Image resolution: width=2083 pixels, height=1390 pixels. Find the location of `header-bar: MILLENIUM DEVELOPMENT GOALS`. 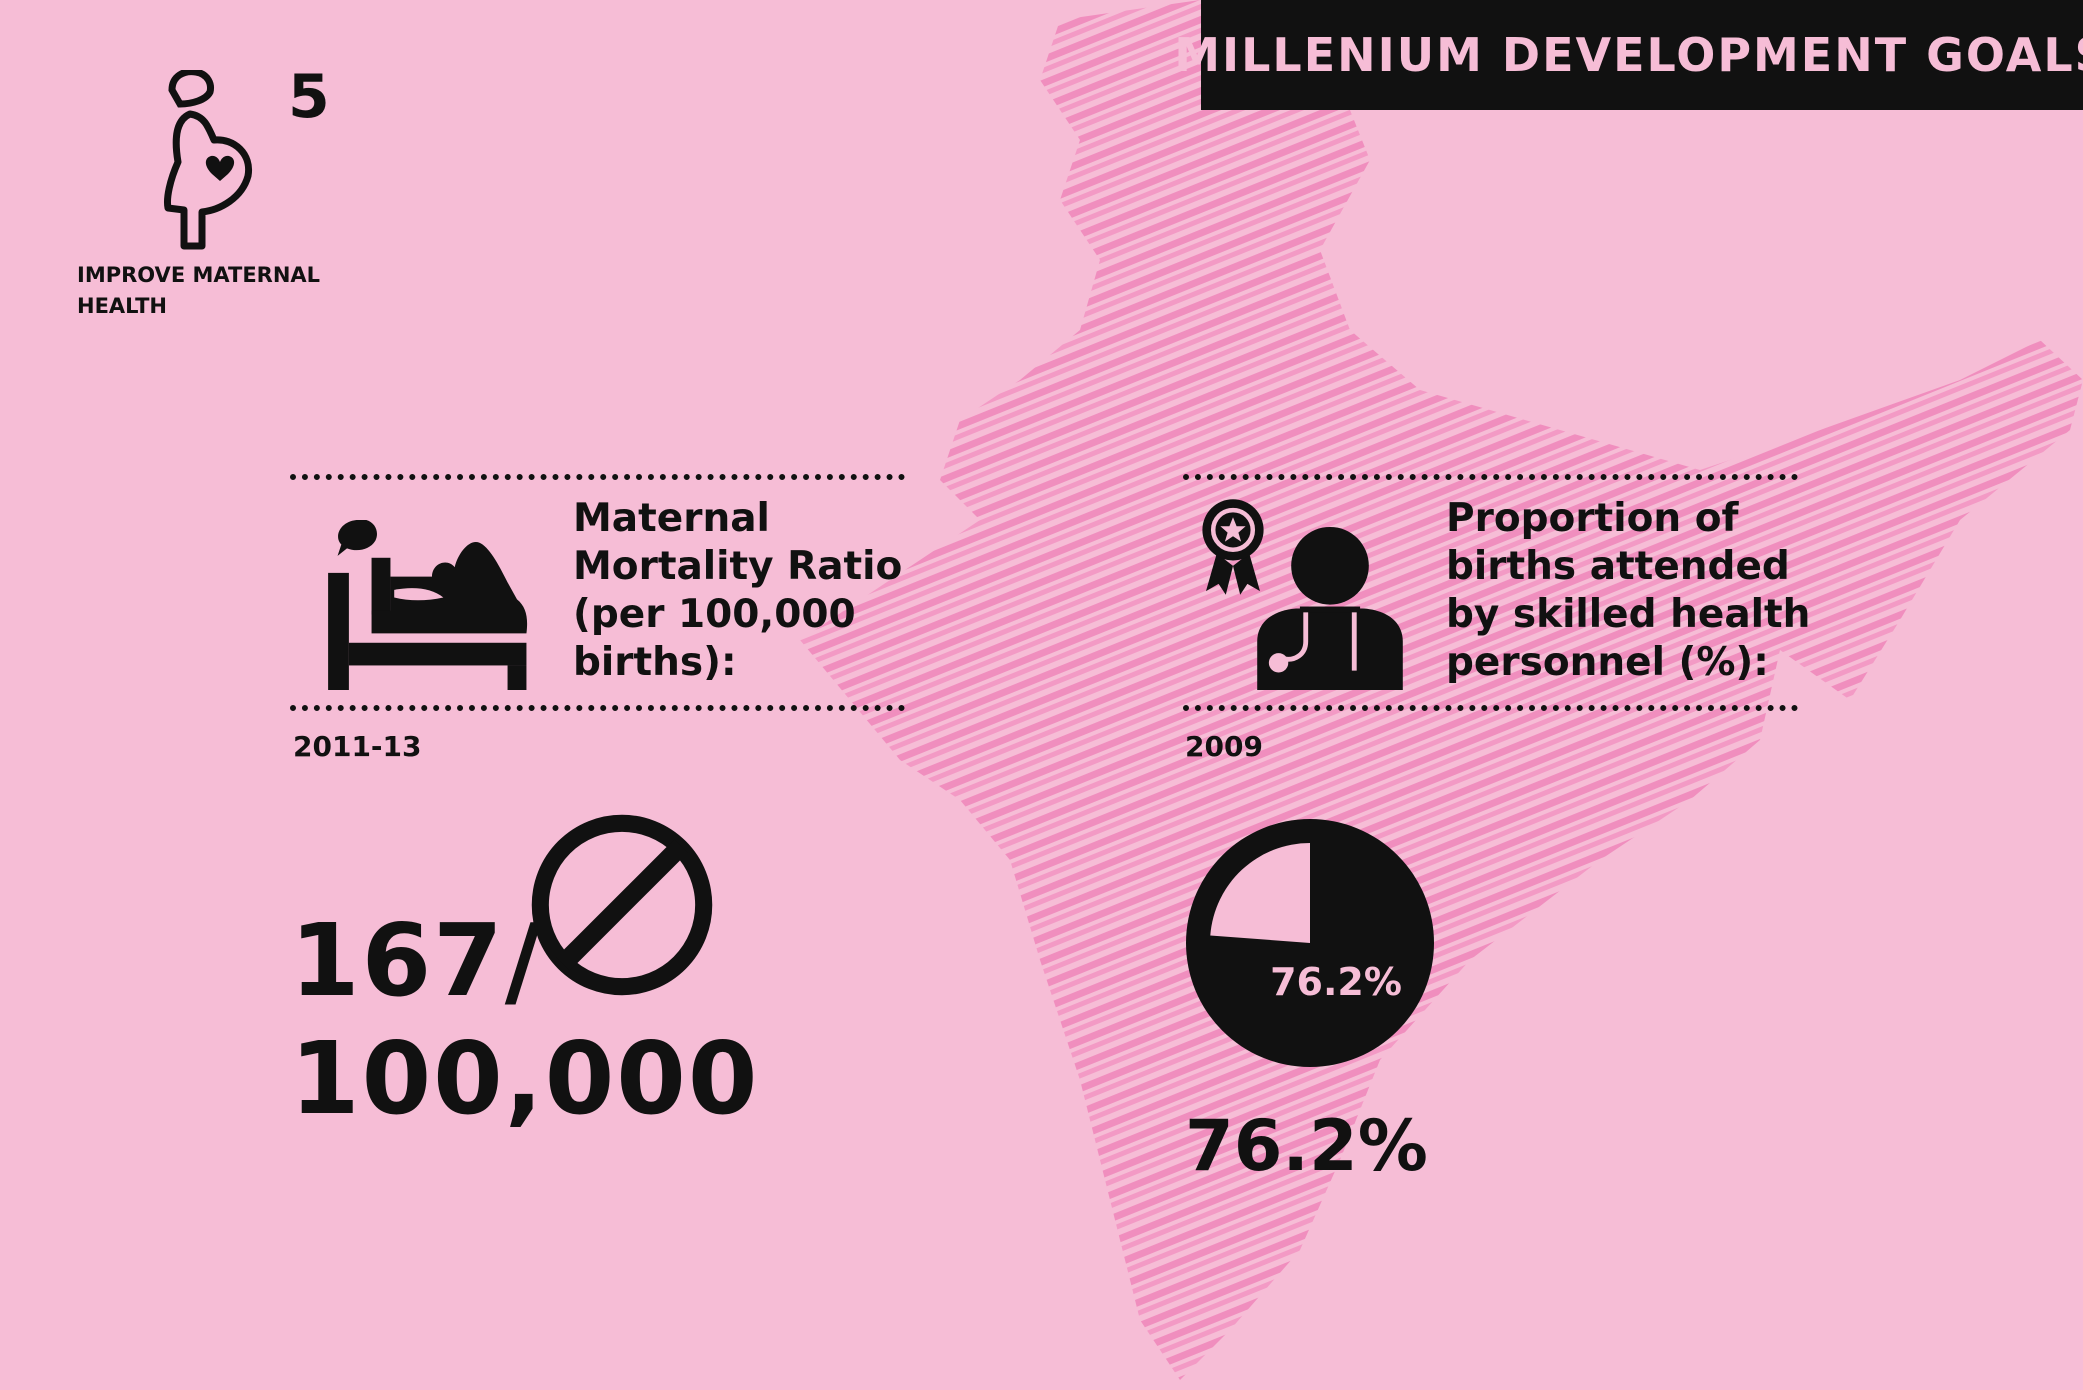

header-bar: MILLENIUM DEVELOPMENT GOALS is located at coordinates (1628, 55).